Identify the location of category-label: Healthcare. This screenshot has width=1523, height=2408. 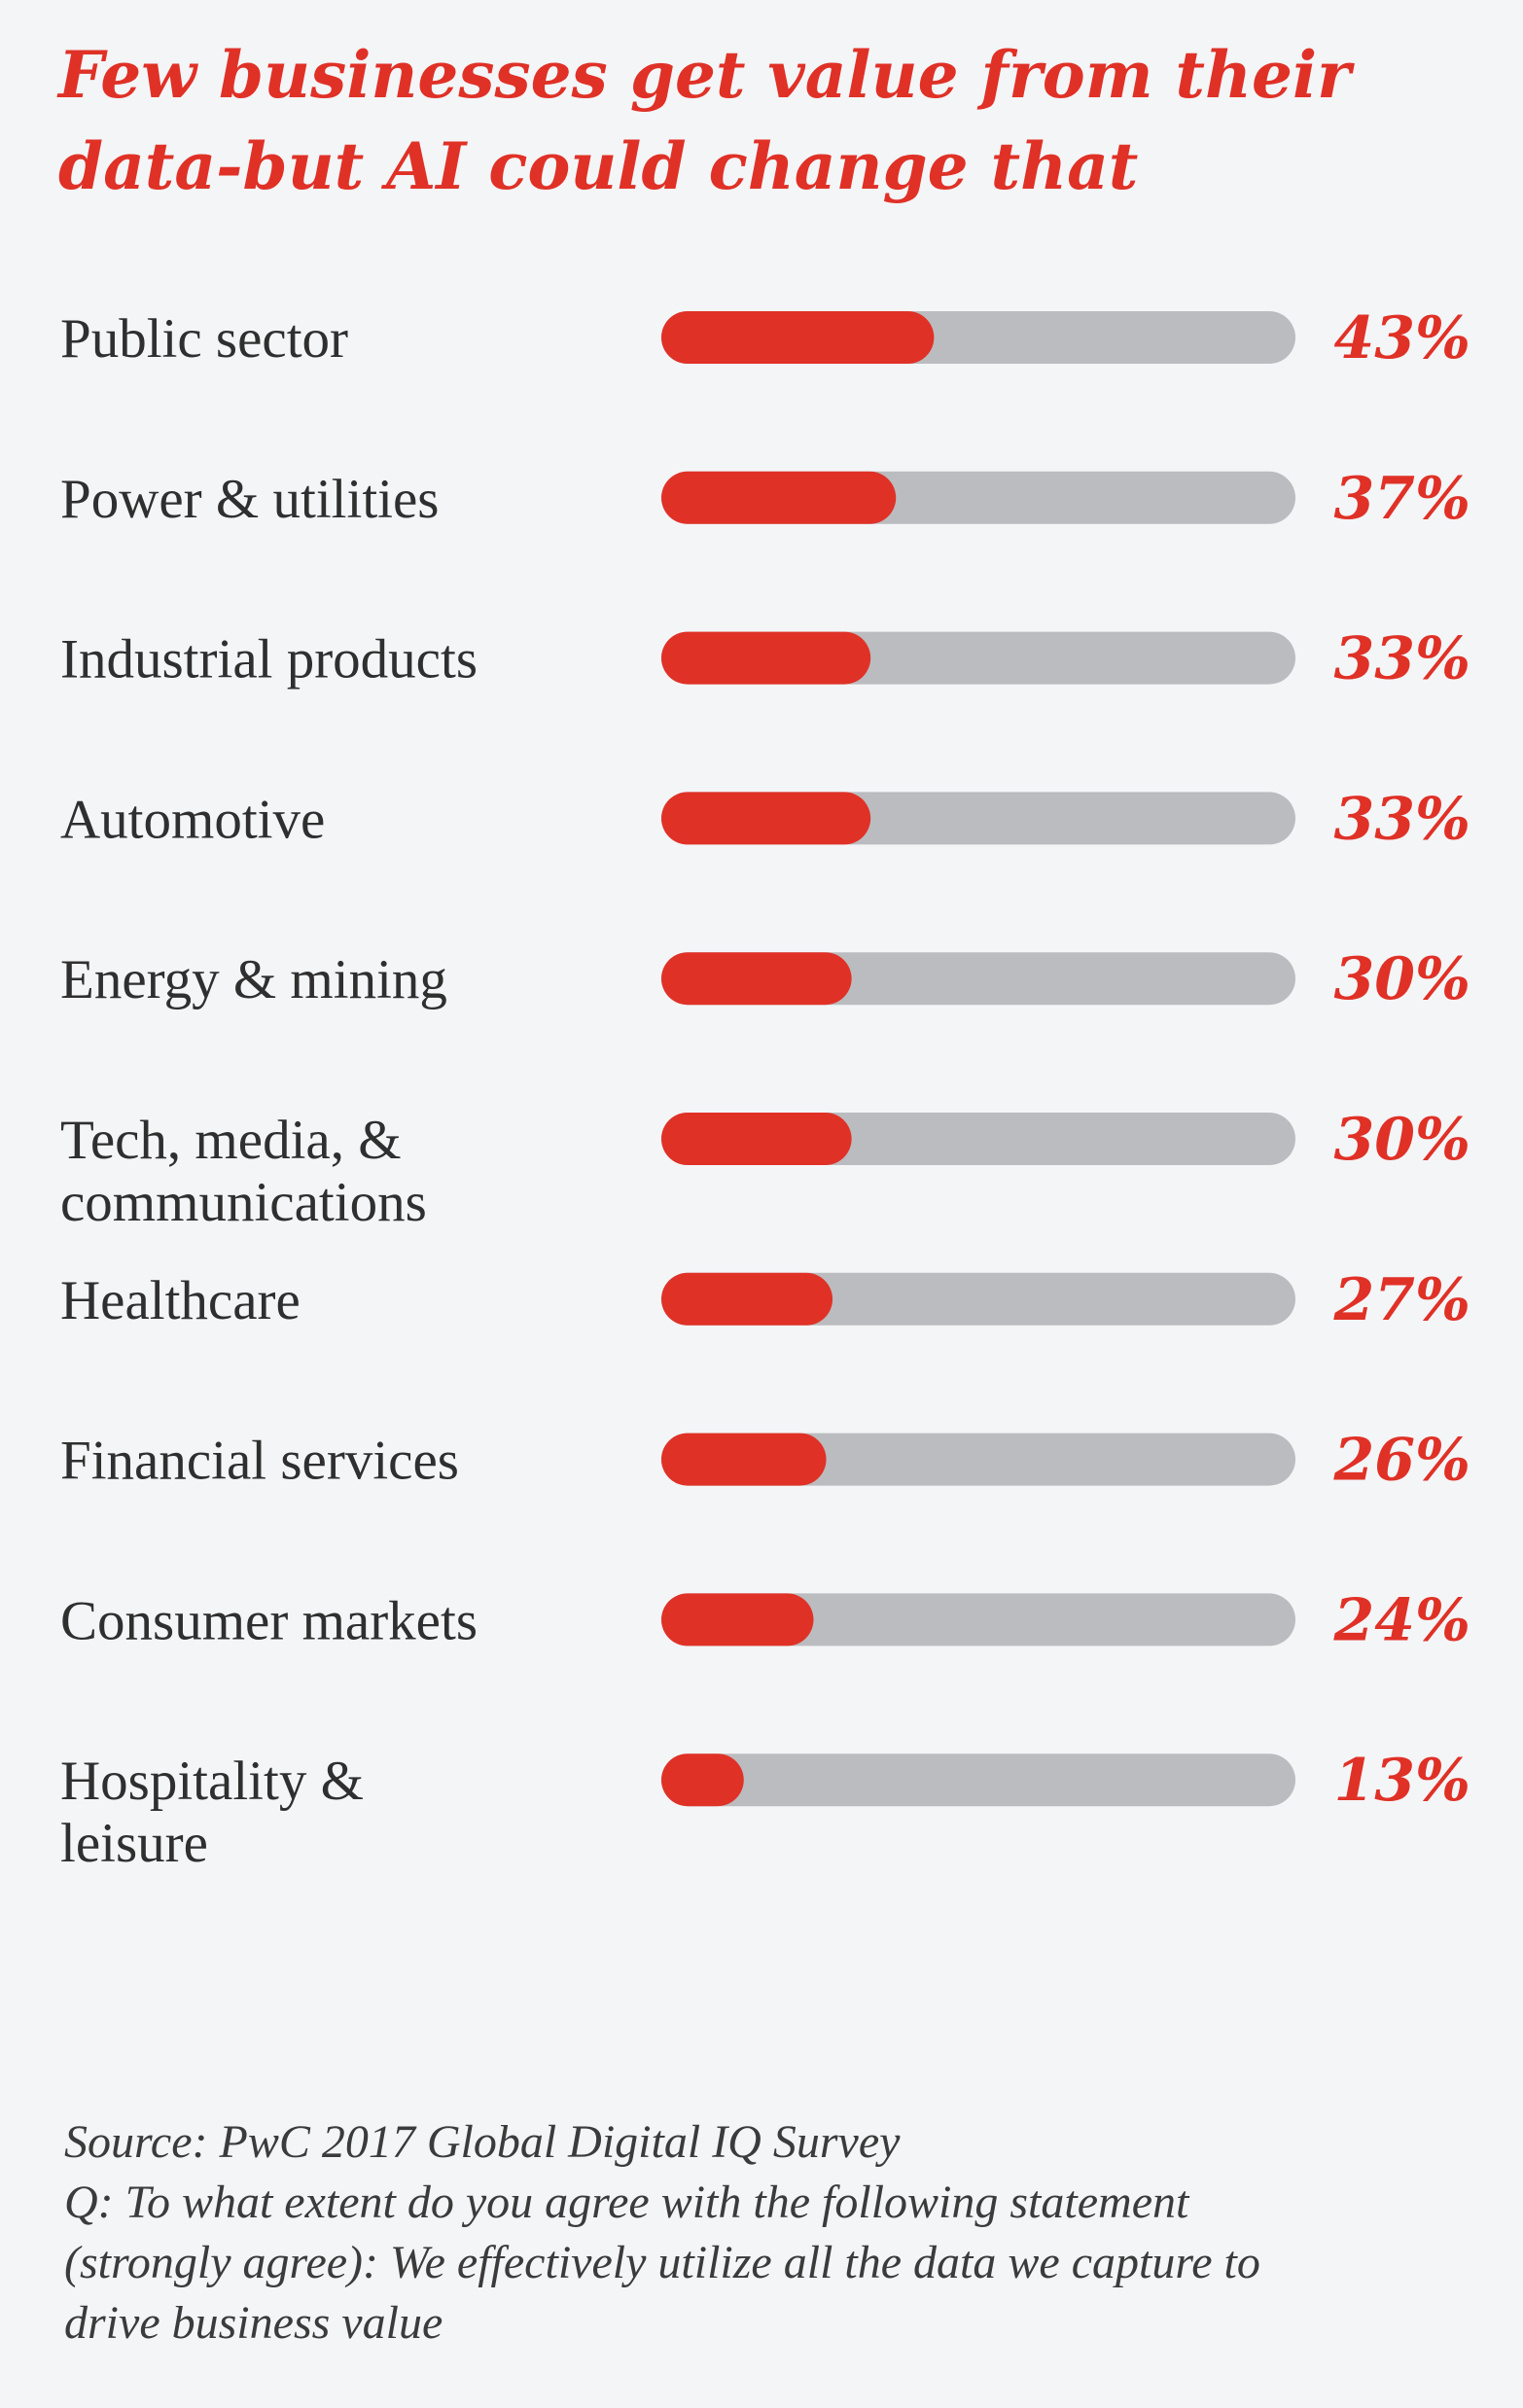
(180, 1301).